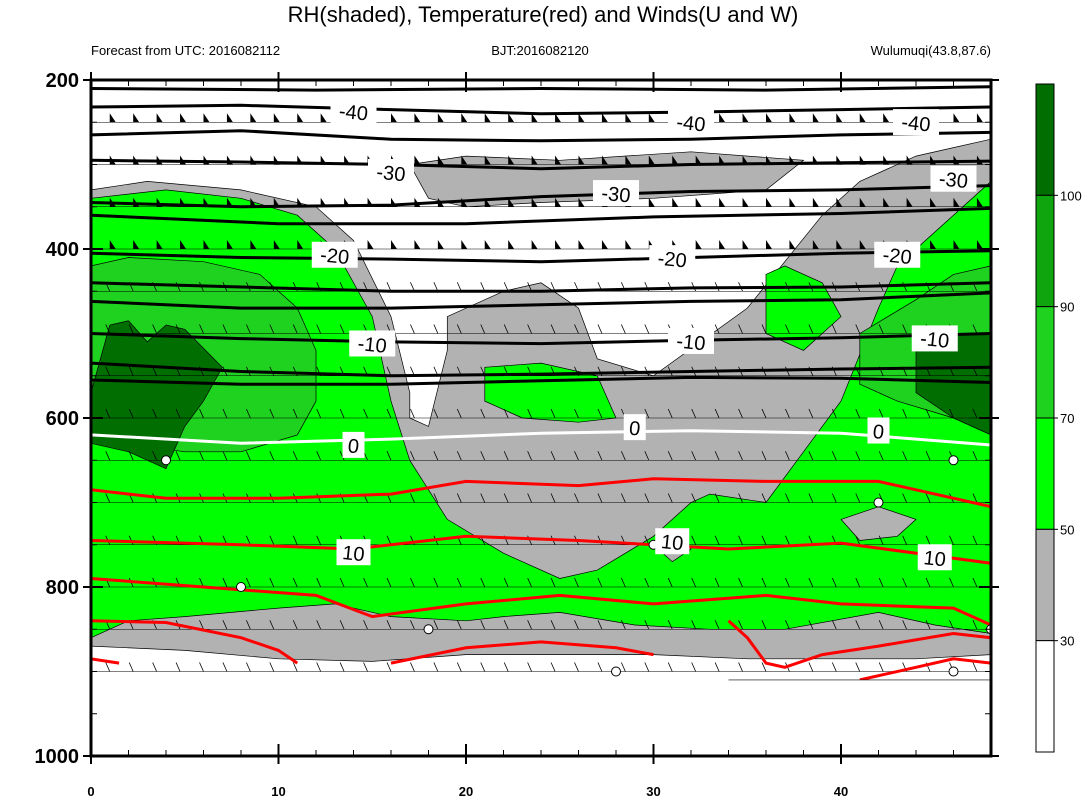  What do you see at coordinates (541, 164) in the screenshot?
I see `temp-contour--30` at bounding box center [541, 164].